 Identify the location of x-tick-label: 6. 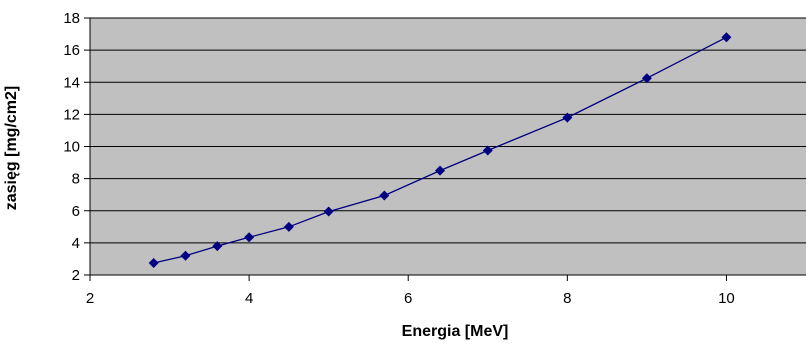
(408, 298).